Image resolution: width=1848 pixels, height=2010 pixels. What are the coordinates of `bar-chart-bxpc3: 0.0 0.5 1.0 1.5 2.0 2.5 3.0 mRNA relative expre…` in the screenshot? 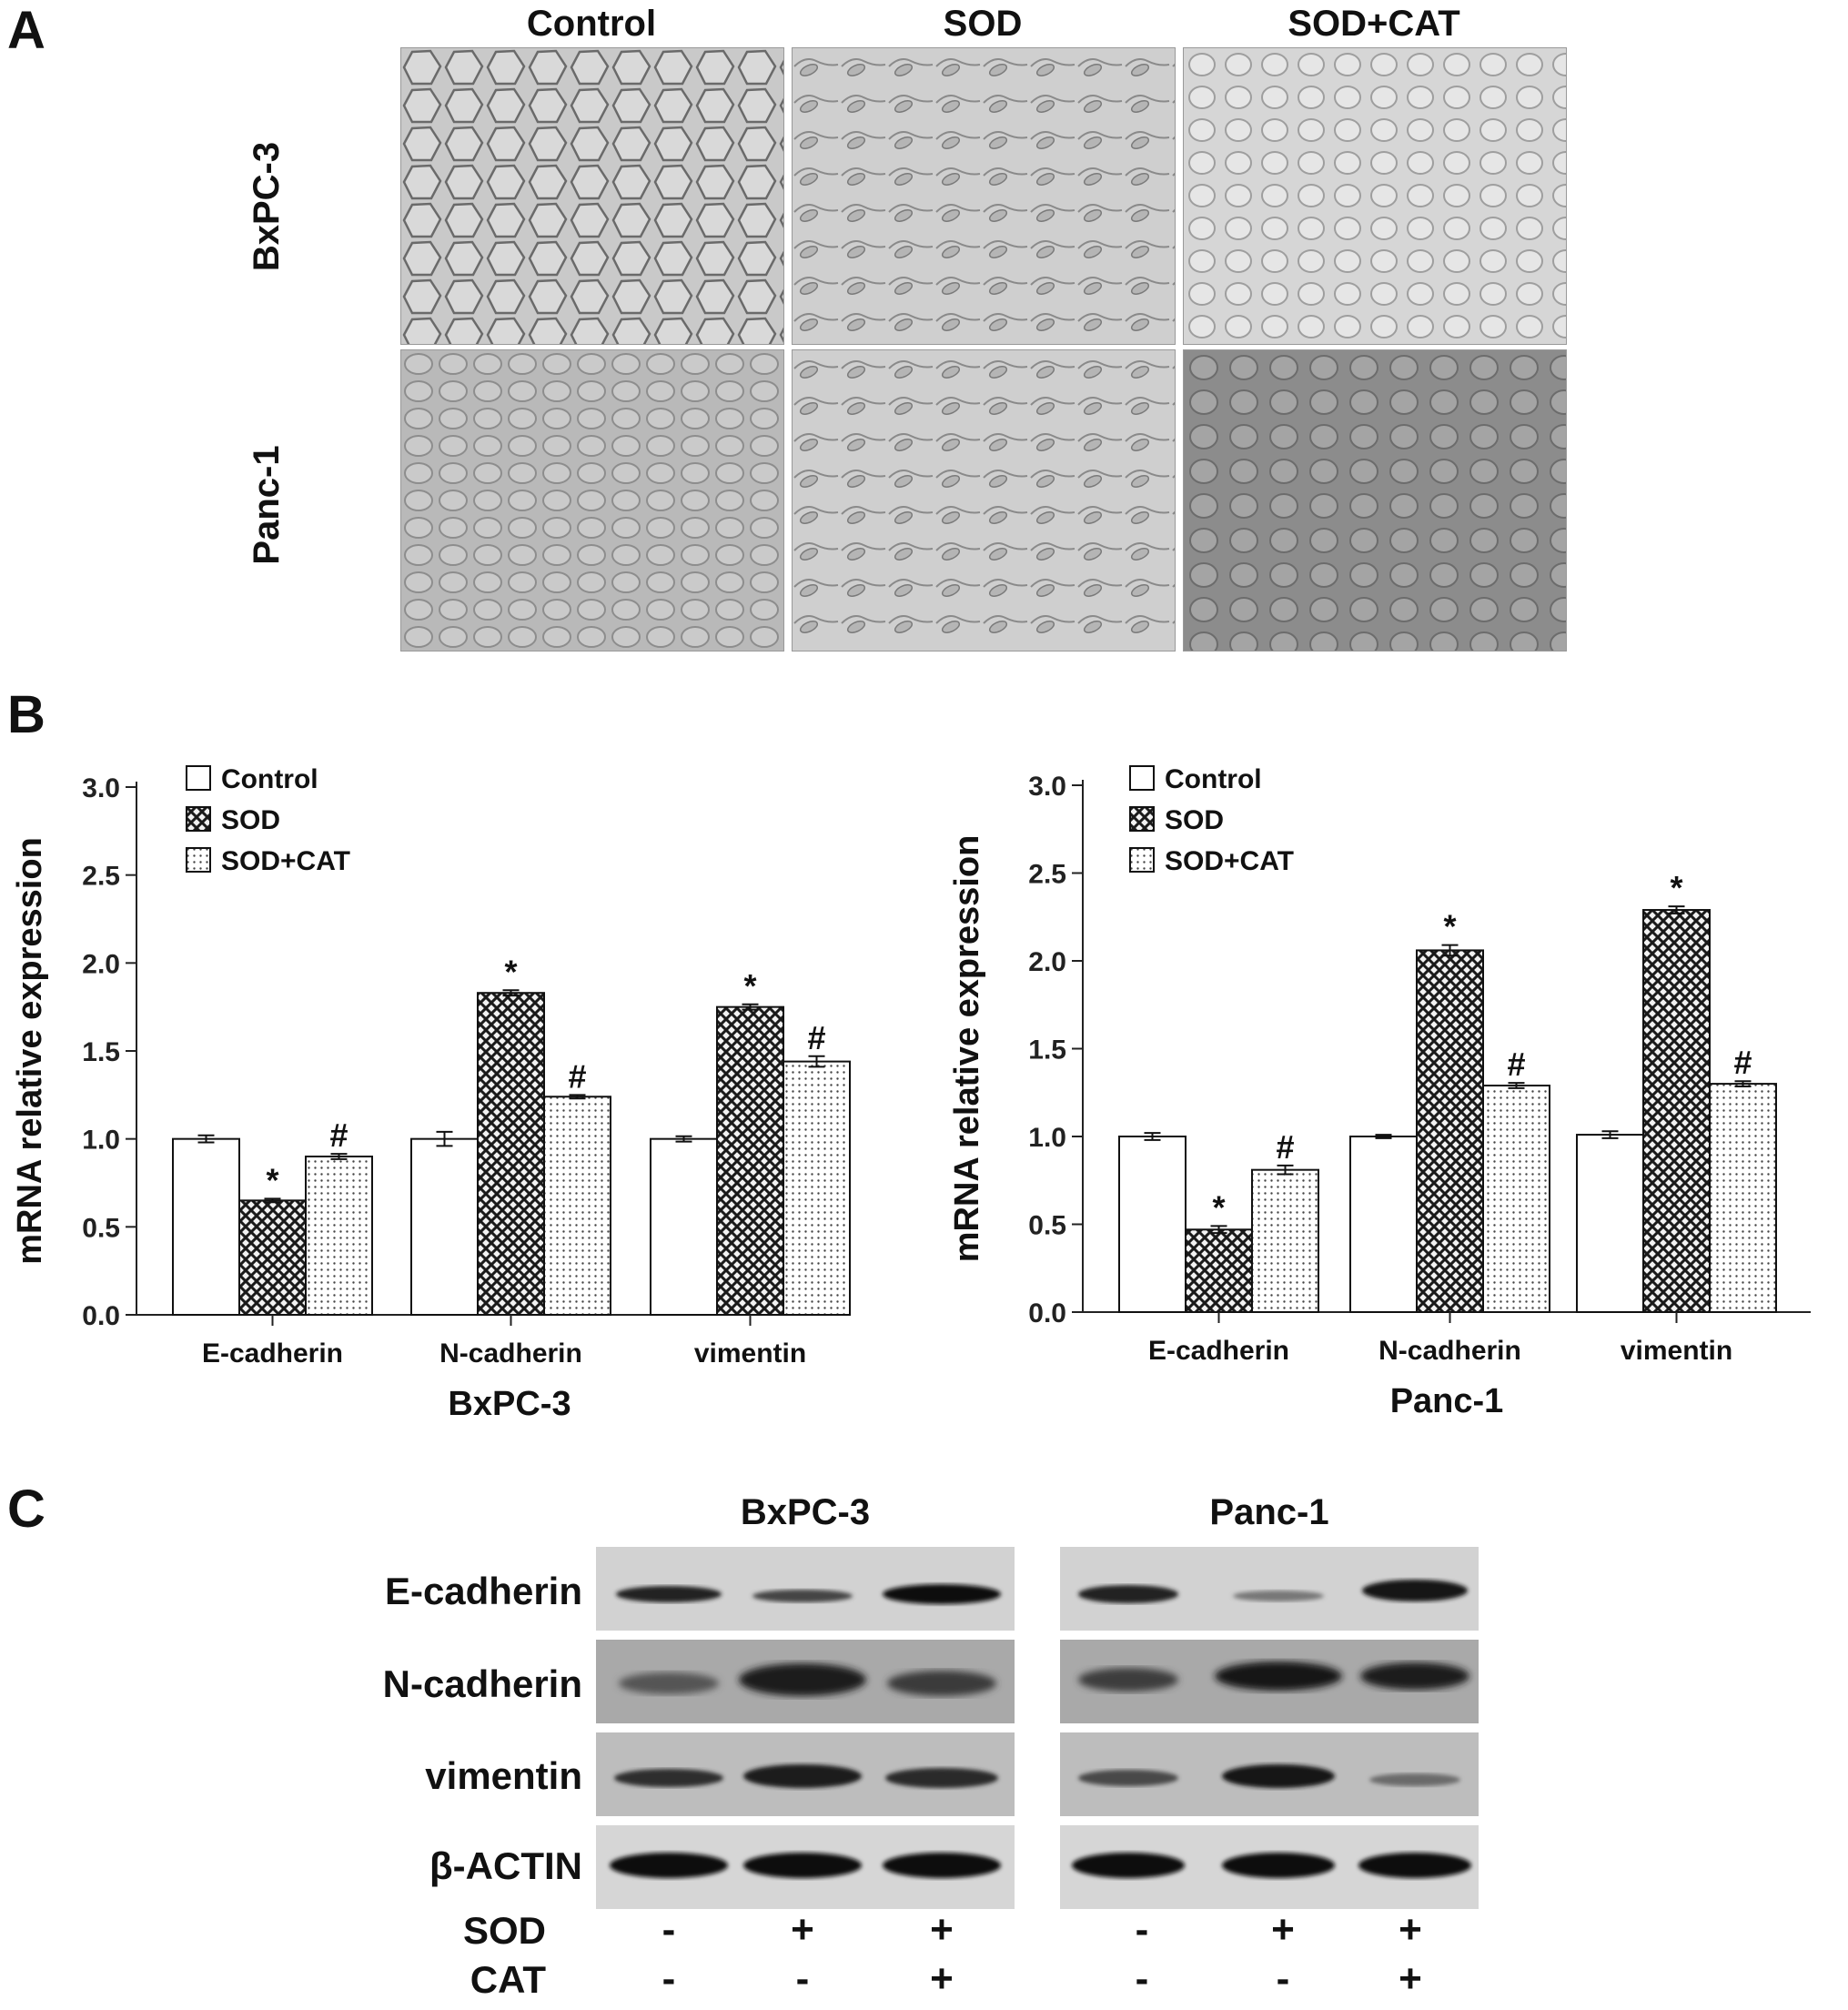 It's located at (431, 1093).